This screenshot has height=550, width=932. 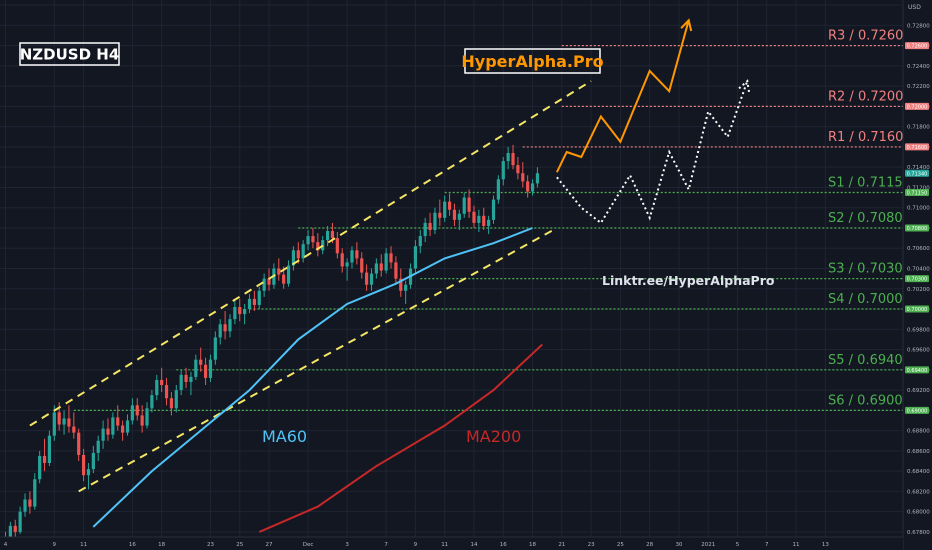 I want to click on price-tick-label: 0.71400, so click(x=918, y=168).